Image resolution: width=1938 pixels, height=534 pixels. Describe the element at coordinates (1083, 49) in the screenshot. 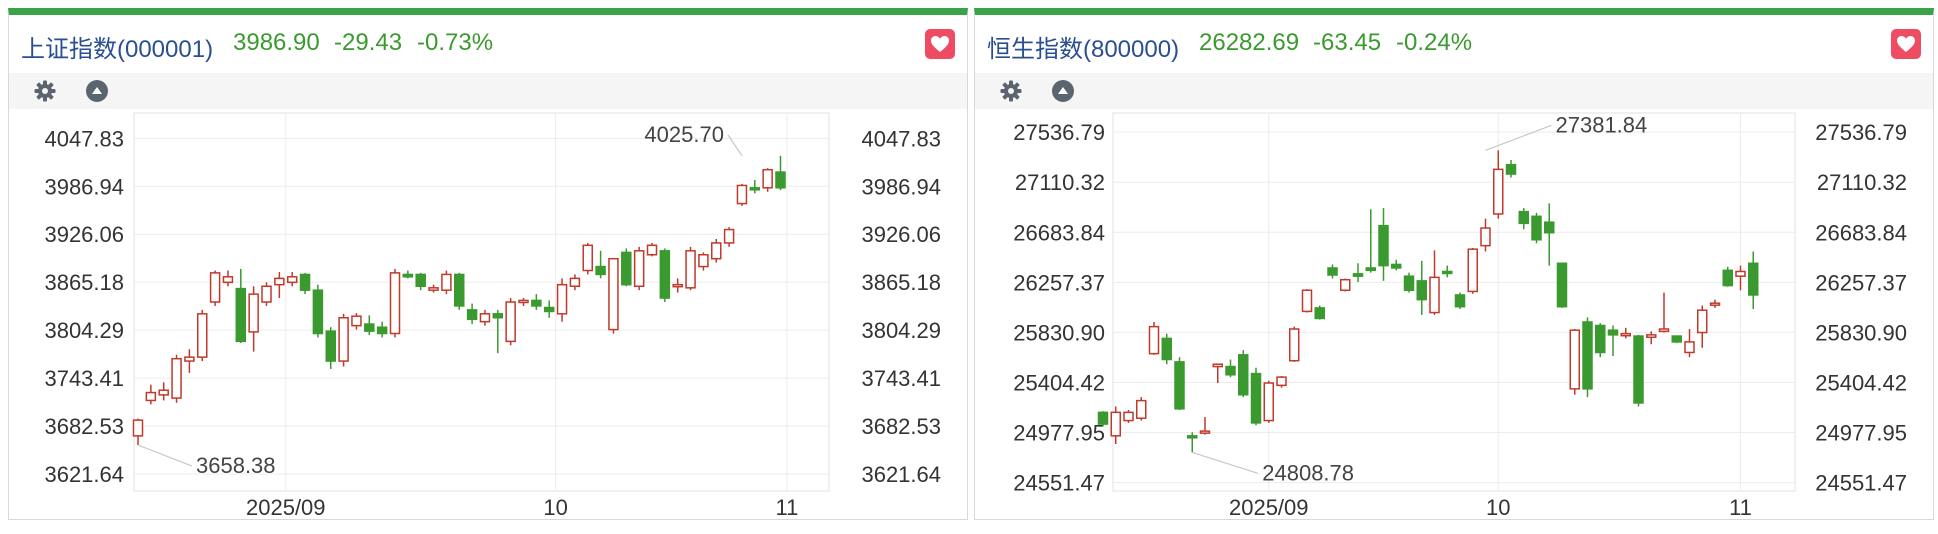

I see `index-name: 恒生指数(800000)` at that location.